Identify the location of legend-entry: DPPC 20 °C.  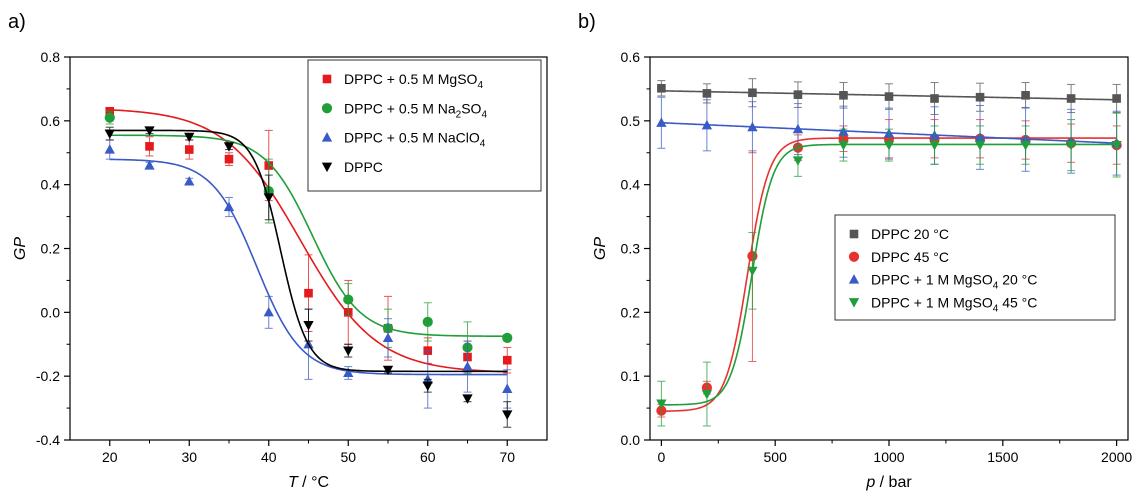
(910, 234).